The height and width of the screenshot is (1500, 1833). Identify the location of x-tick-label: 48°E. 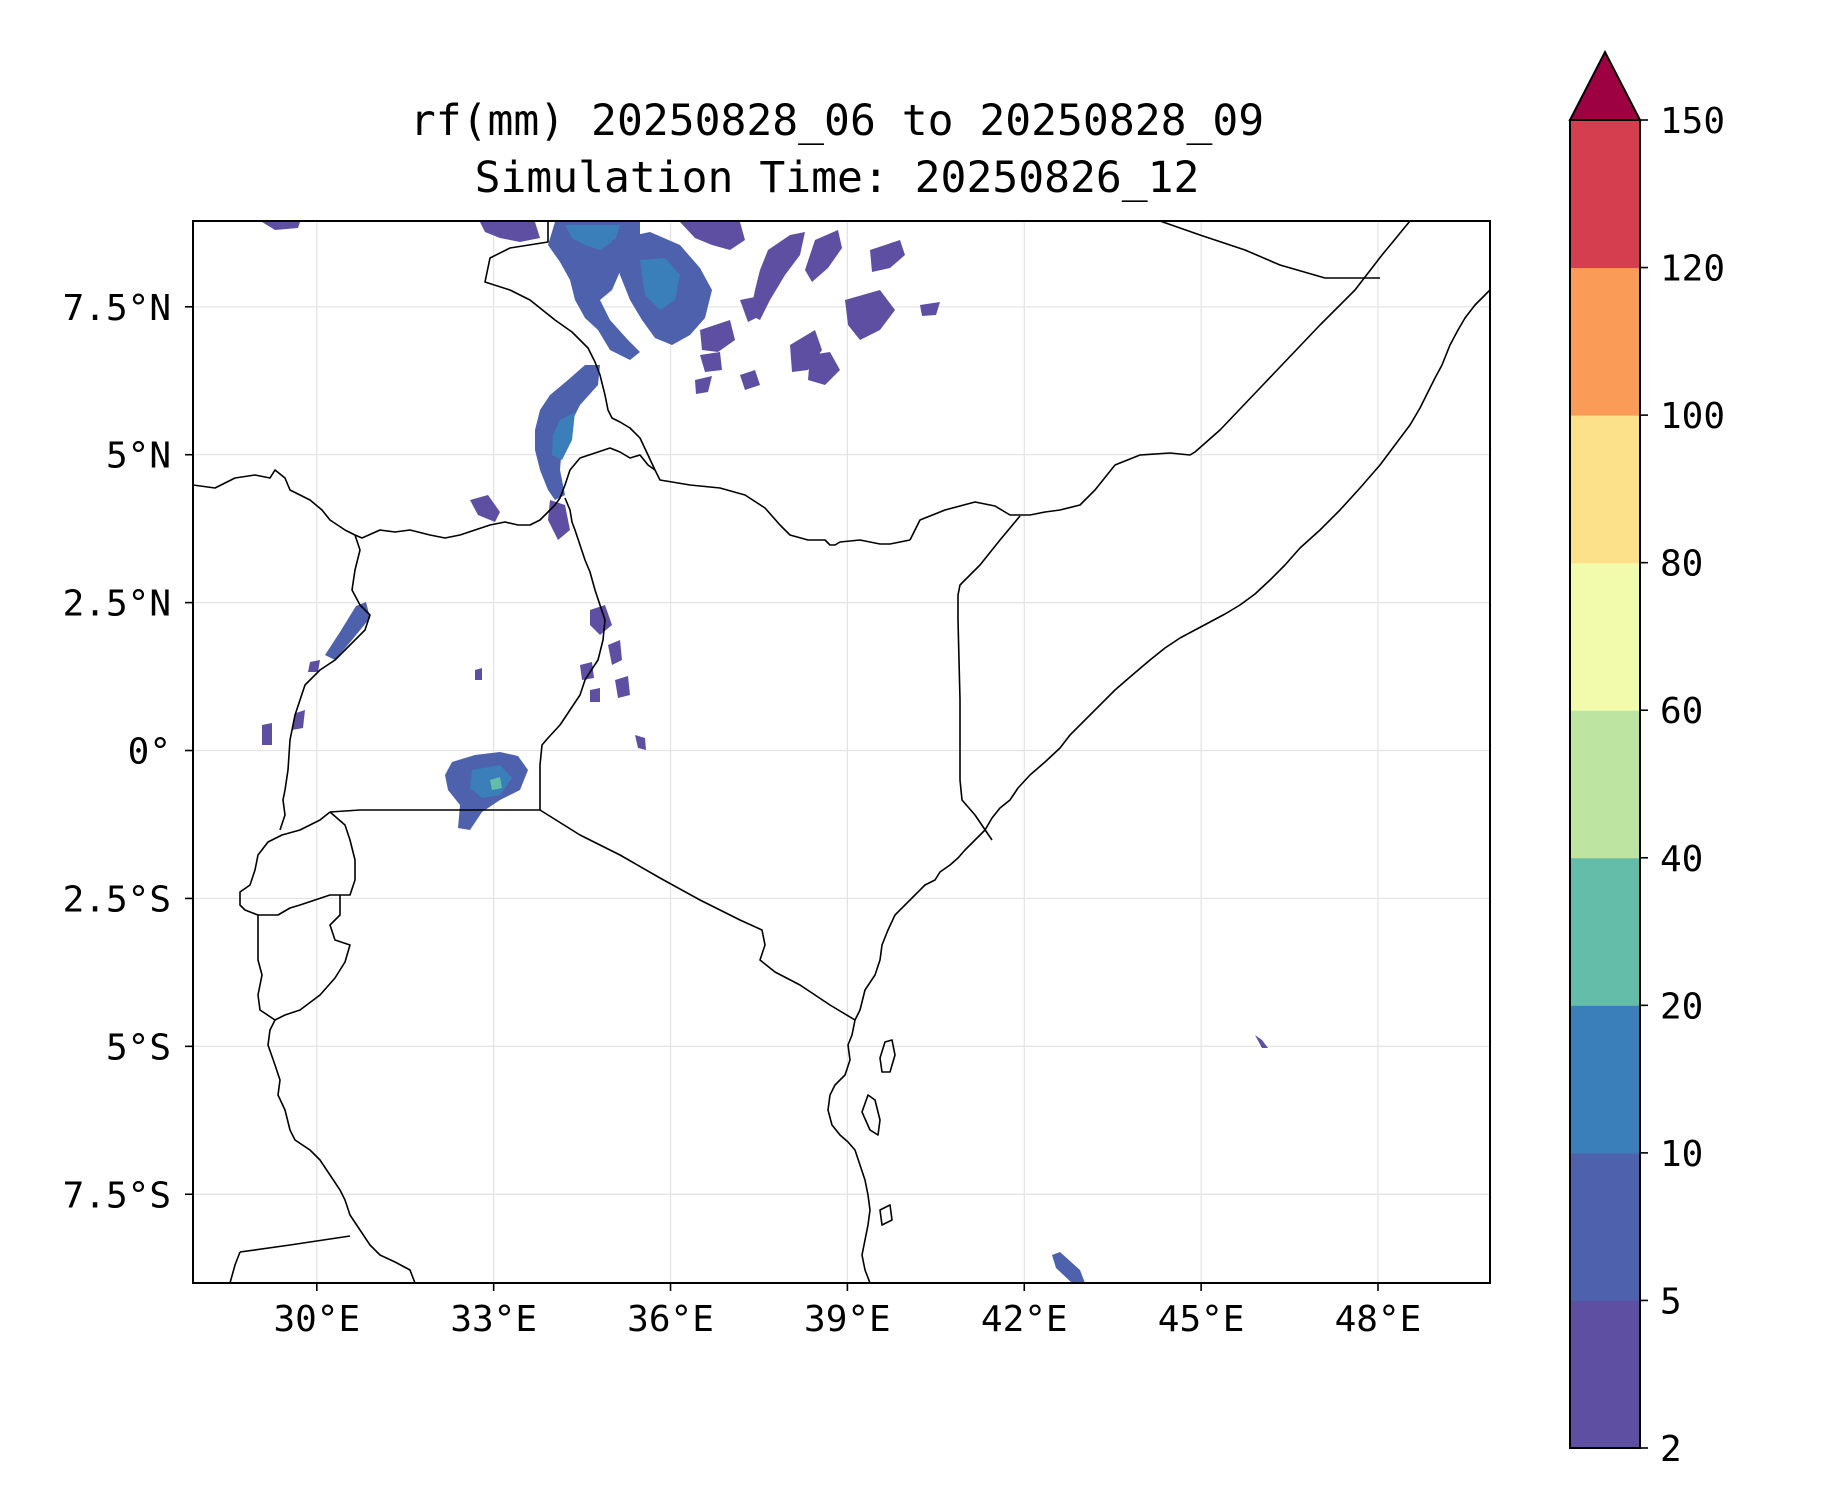
(1378, 1319).